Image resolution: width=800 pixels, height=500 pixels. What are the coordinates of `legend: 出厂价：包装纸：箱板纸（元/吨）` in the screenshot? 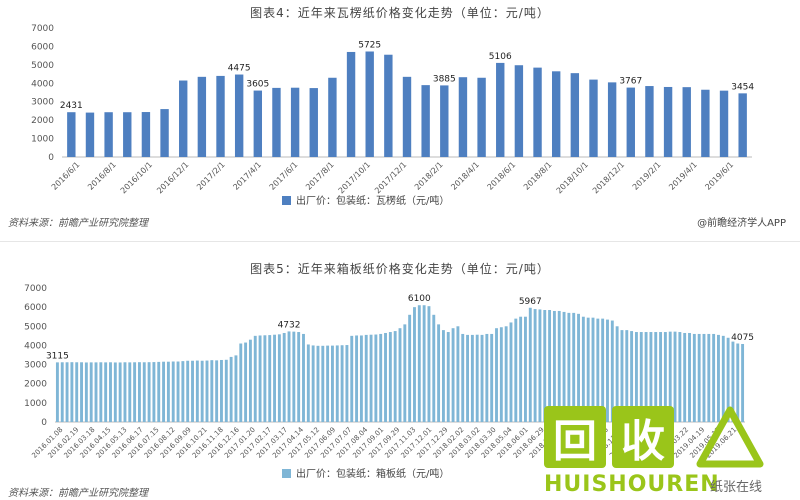 It's located at (365, 473).